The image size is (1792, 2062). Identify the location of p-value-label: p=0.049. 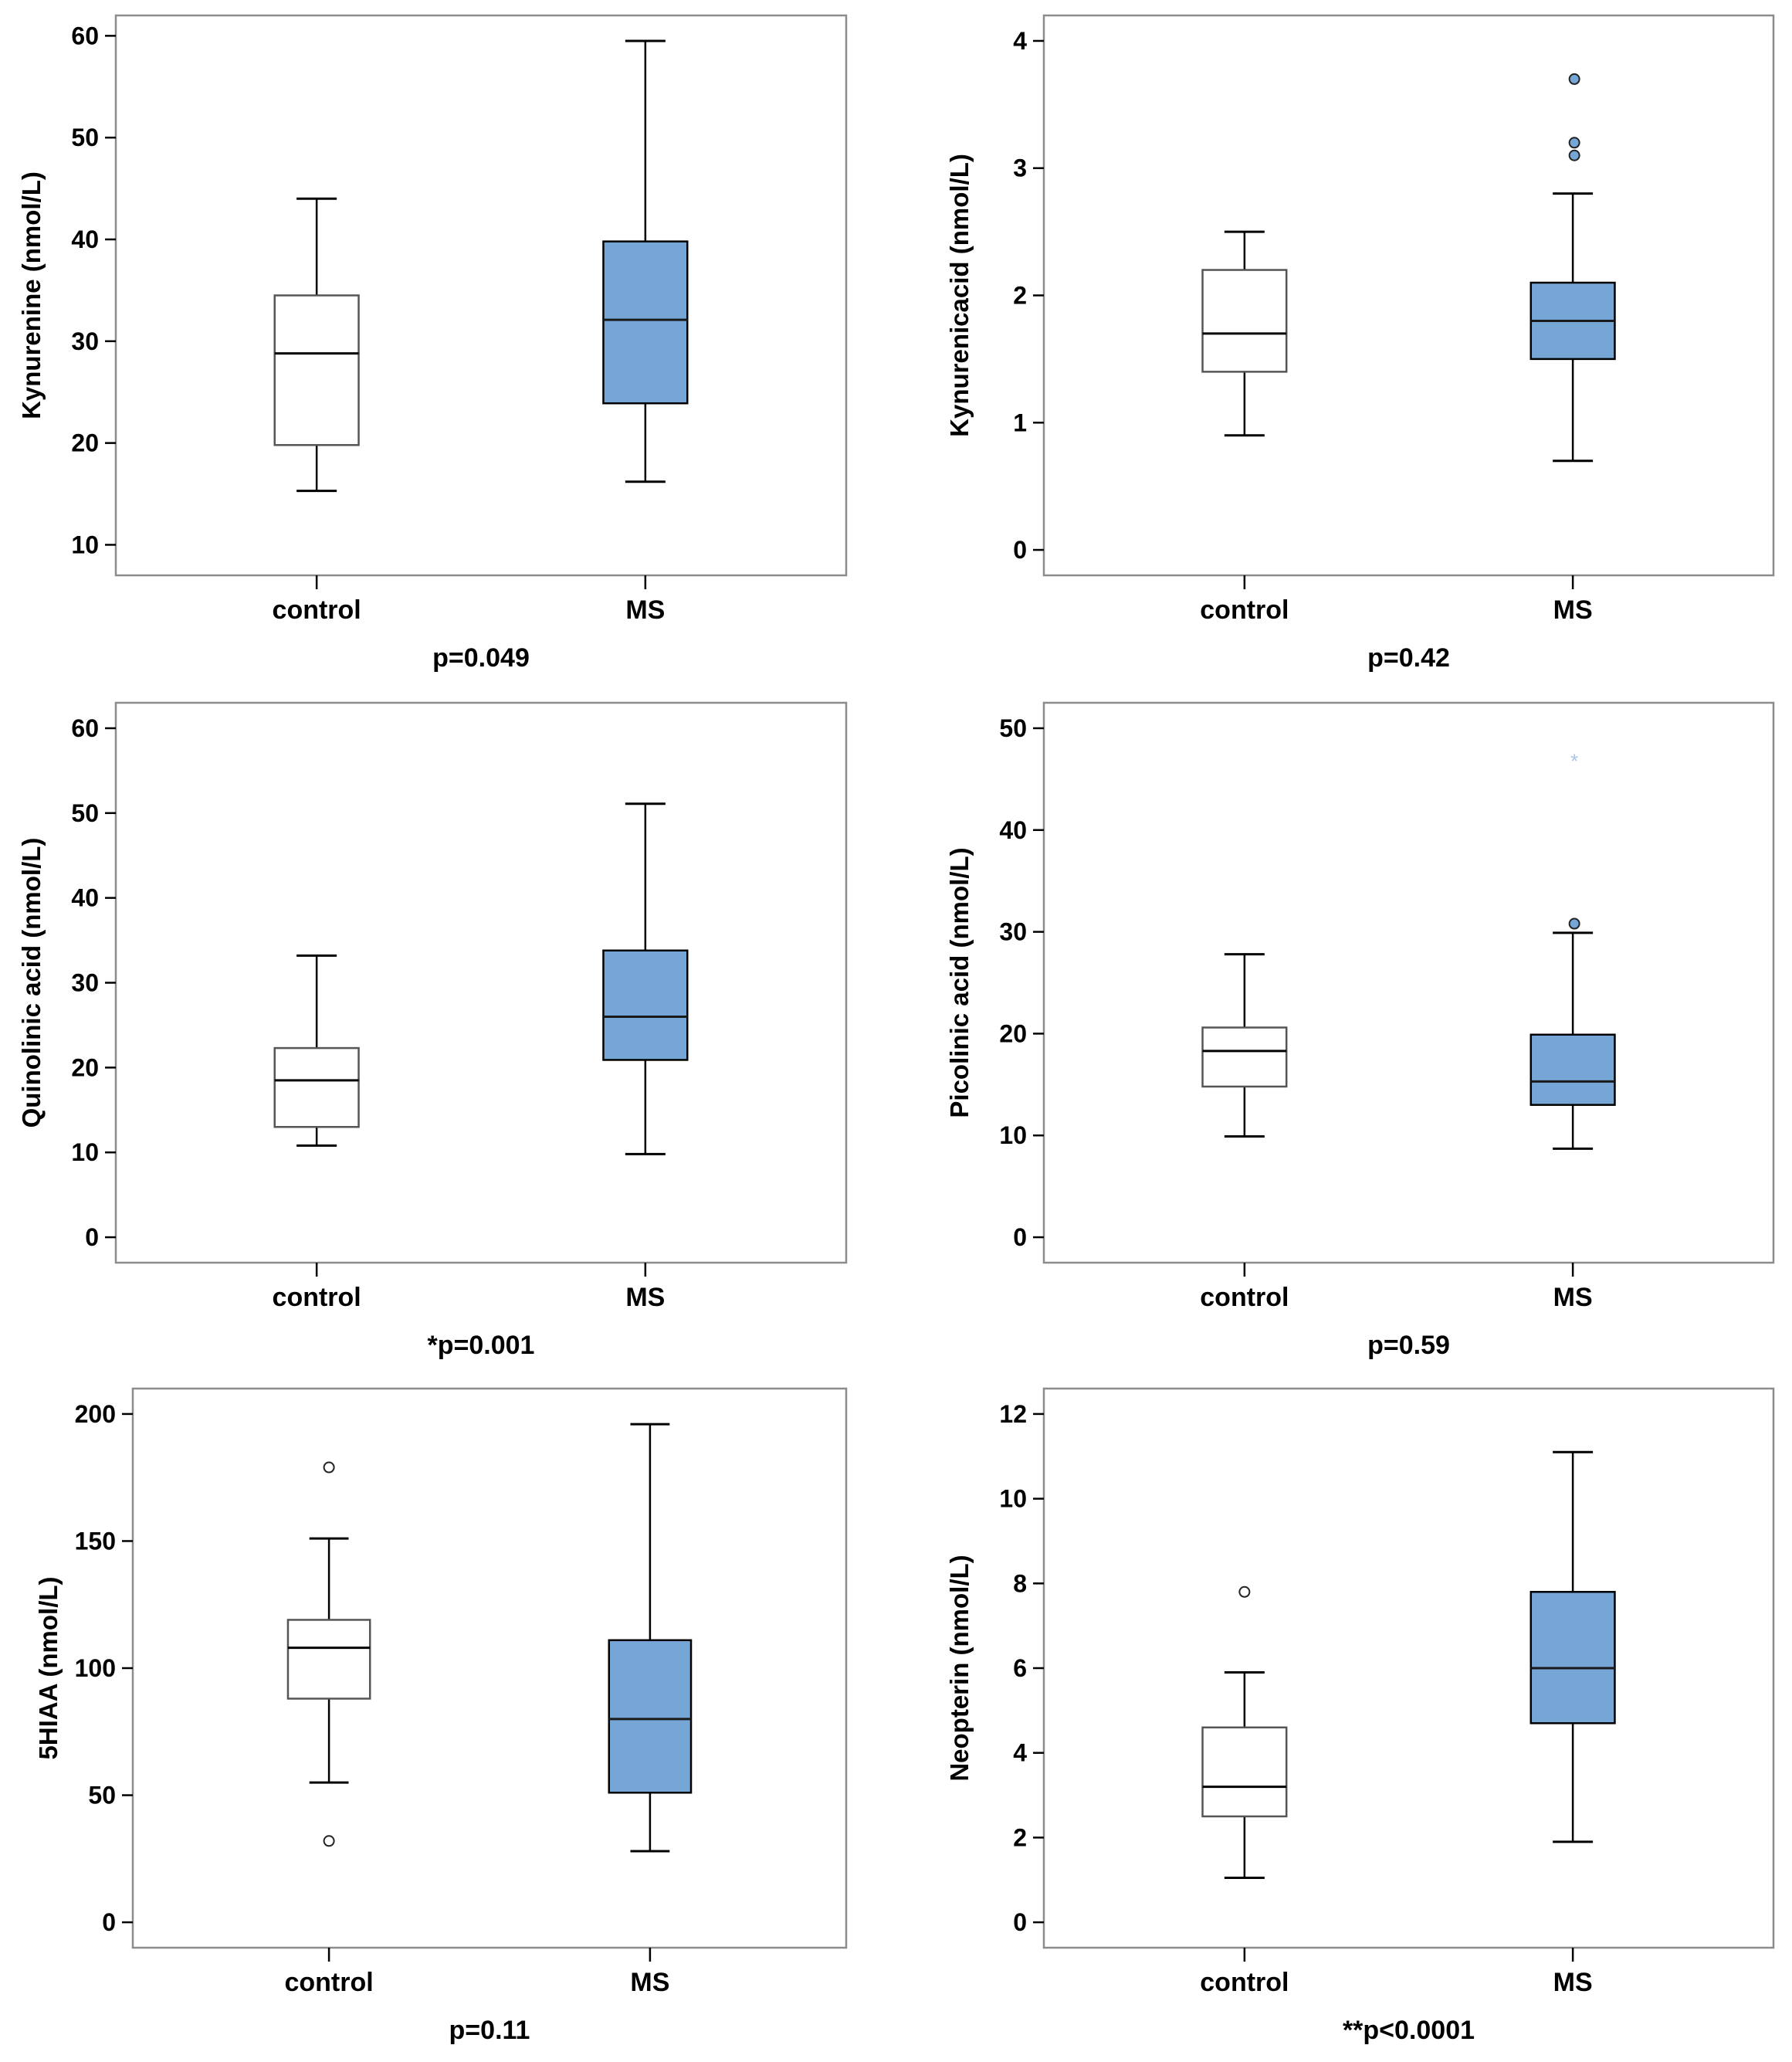
(481, 658).